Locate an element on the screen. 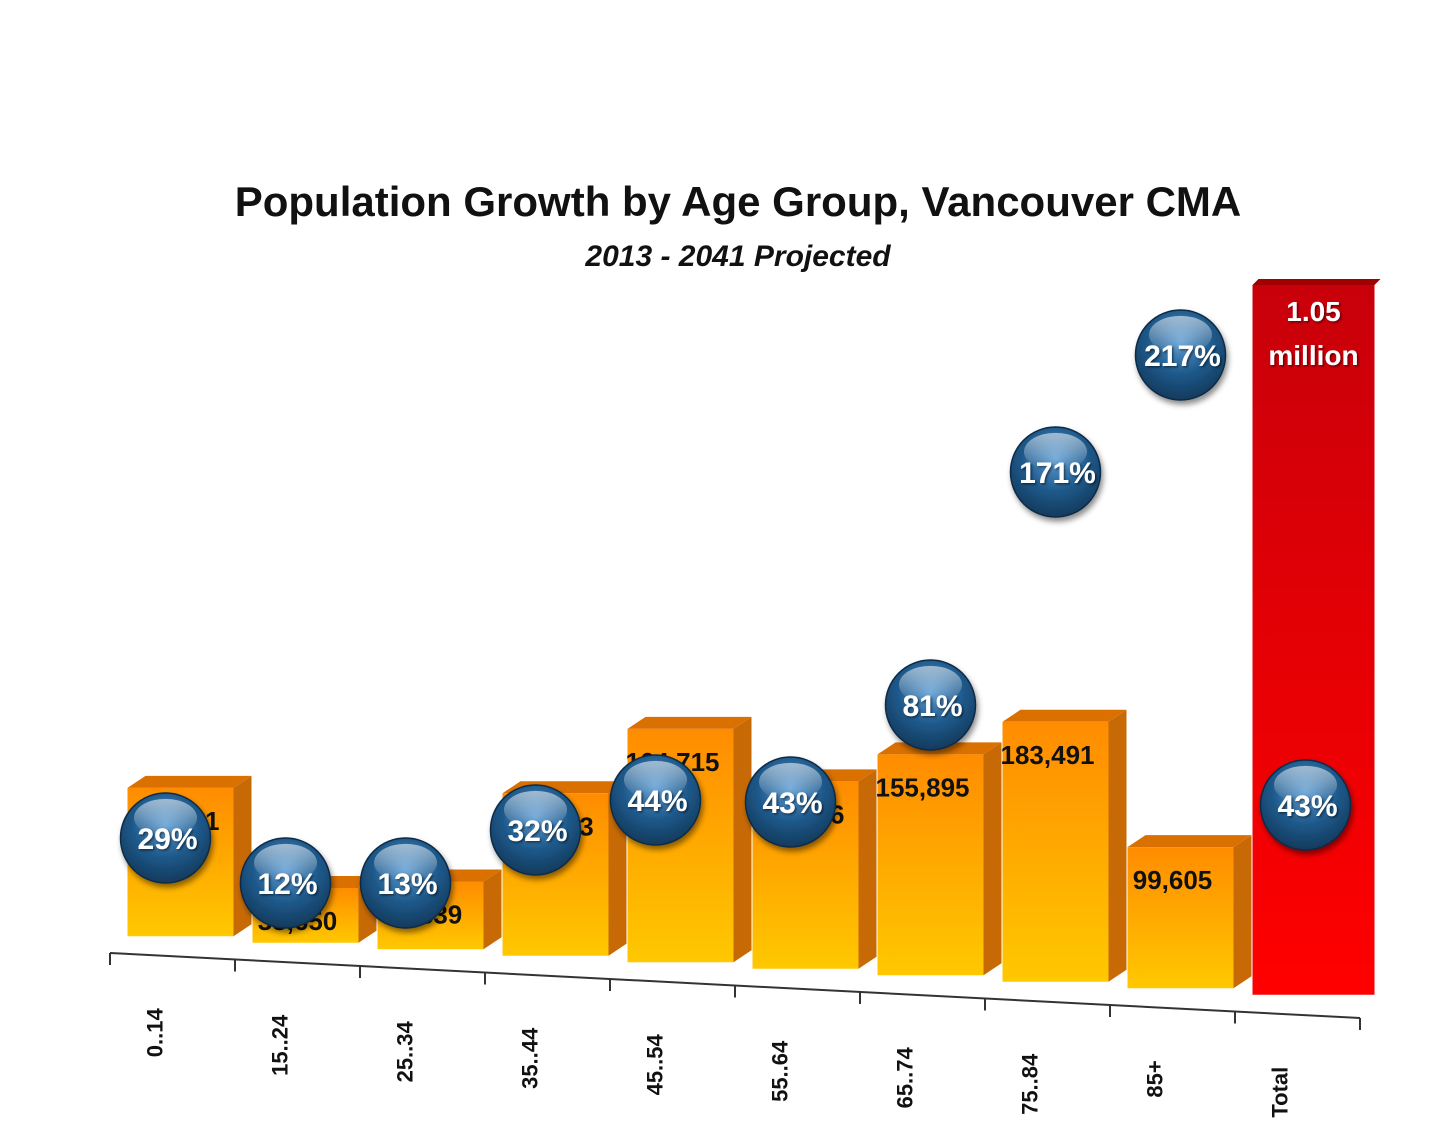  tick-label-35-44: 35..44 is located at coordinates (530, 1058).